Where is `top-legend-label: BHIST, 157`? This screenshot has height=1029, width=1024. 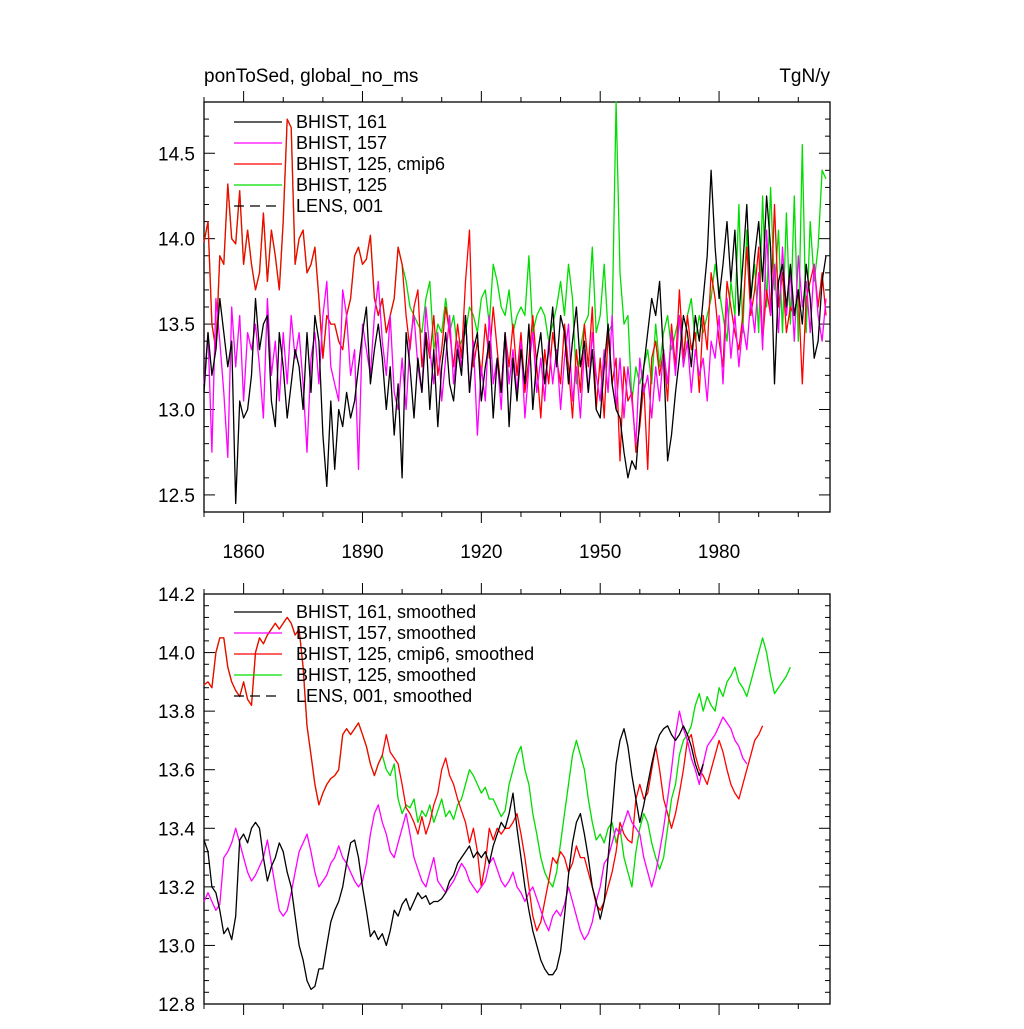 top-legend-label: BHIST, 157 is located at coordinates (341, 143).